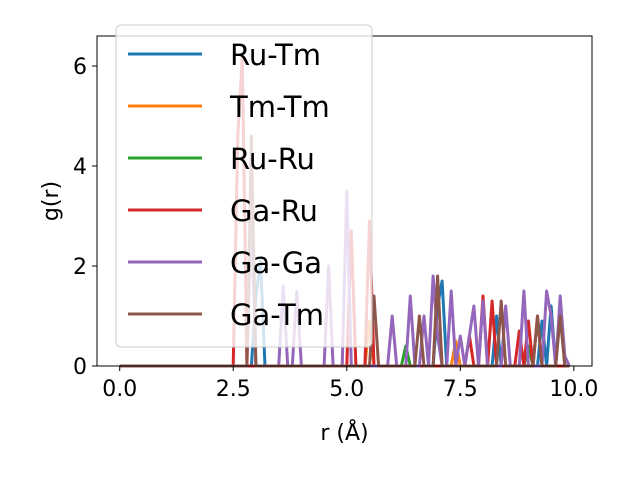 Image resolution: width=640 pixels, height=480 pixels. Describe the element at coordinates (346, 389) in the screenshot. I see `x-tick-label: 5.0` at that location.